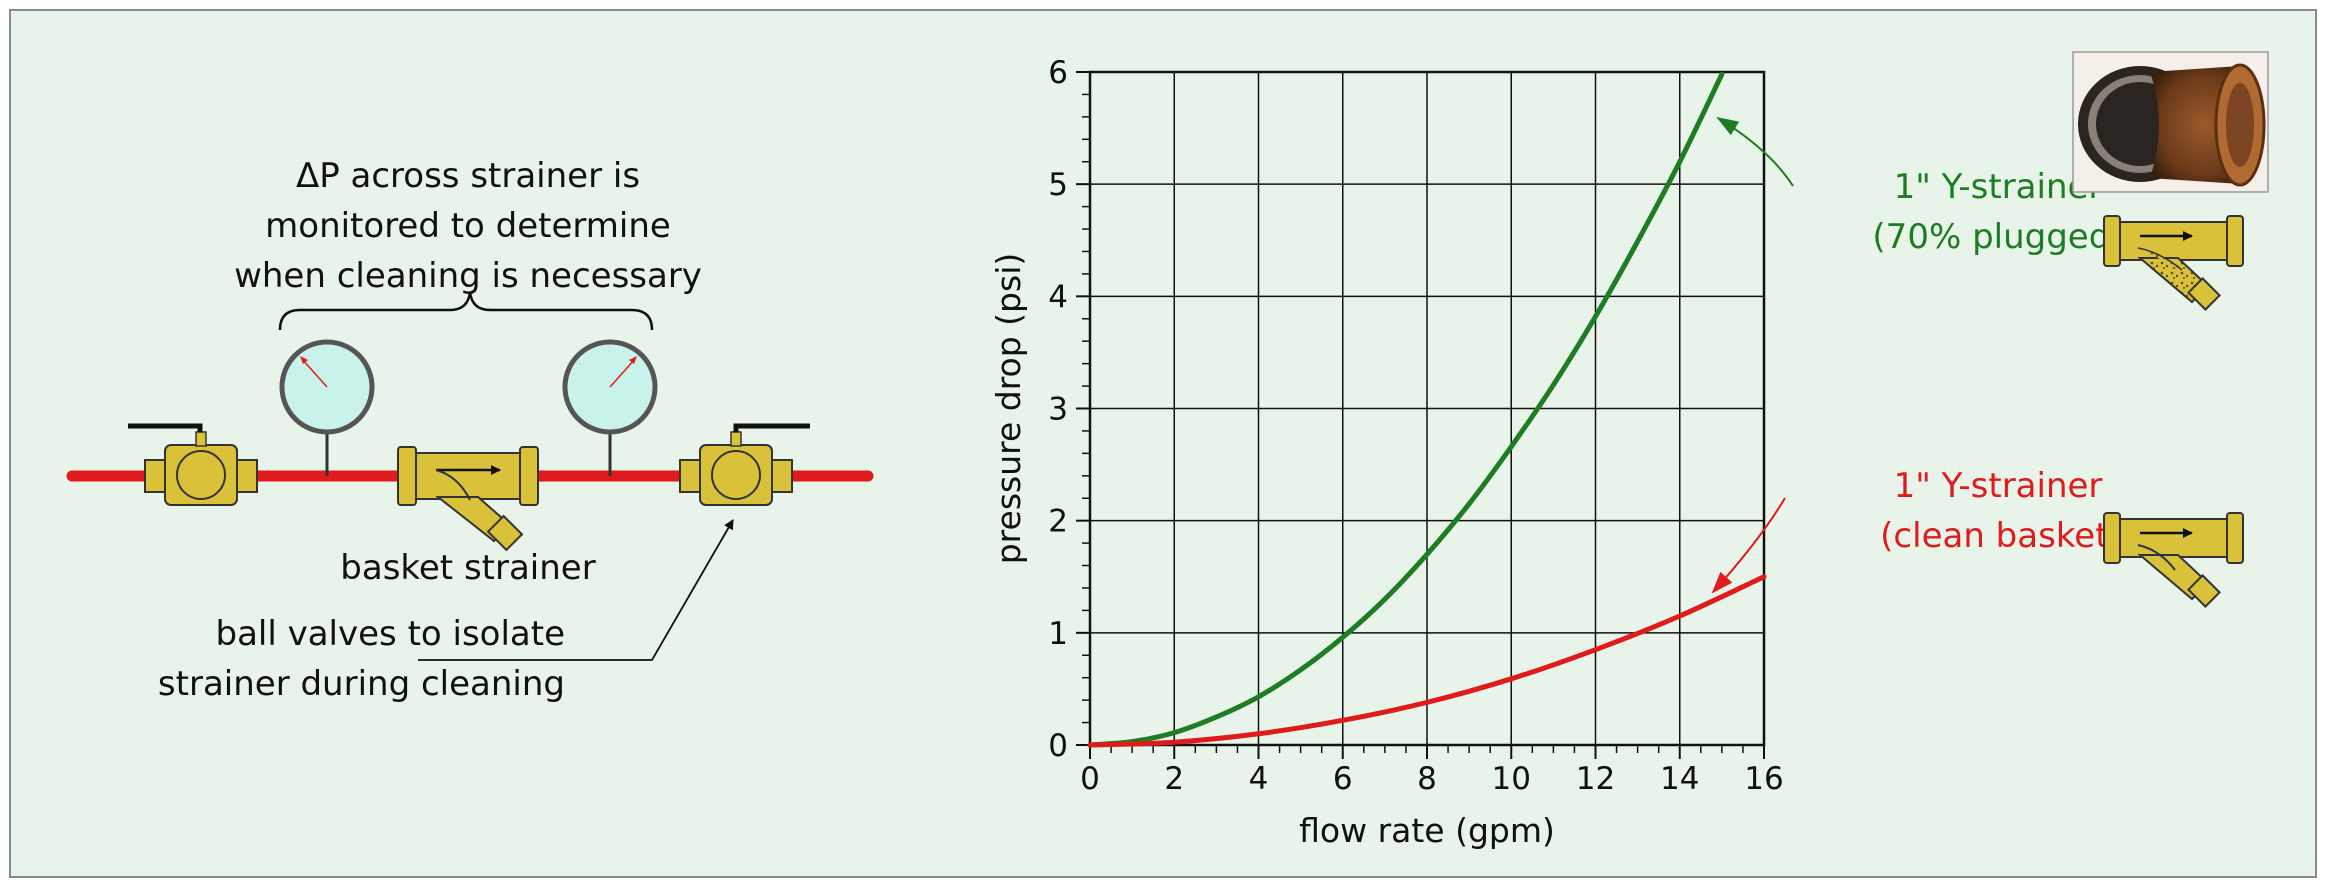 This screenshot has width=2326, height=887. Describe the element at coordinates (1058, 73) in the screenshot. I see `y-tick-label: 6` at that location.